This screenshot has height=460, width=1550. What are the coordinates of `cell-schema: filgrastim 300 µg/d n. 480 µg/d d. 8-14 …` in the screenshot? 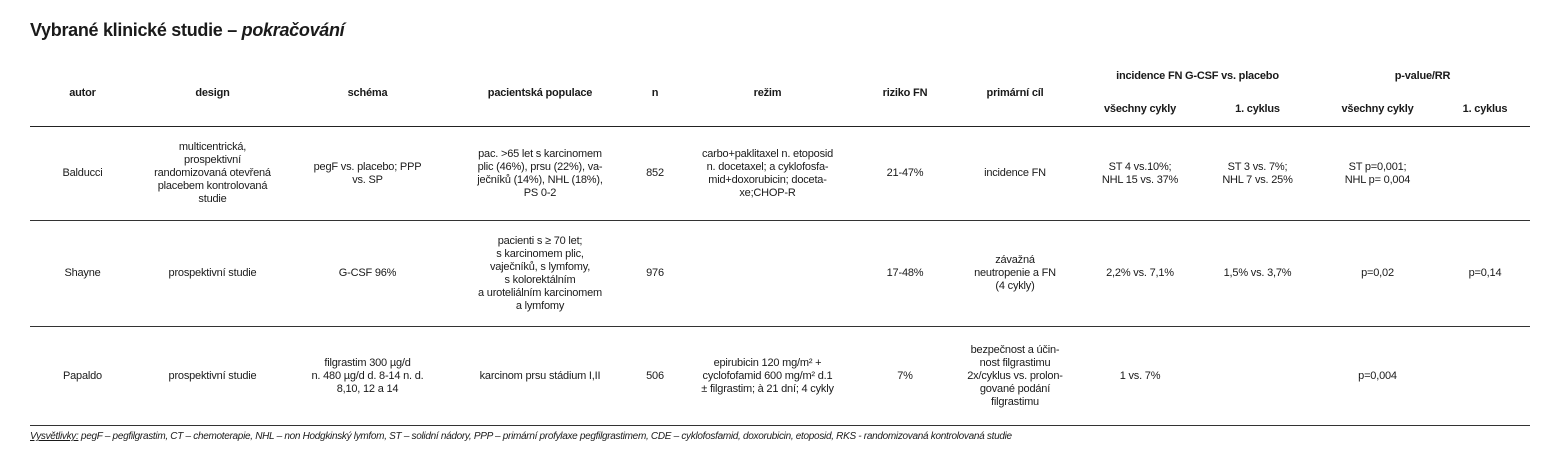 It's located at (367, 376).